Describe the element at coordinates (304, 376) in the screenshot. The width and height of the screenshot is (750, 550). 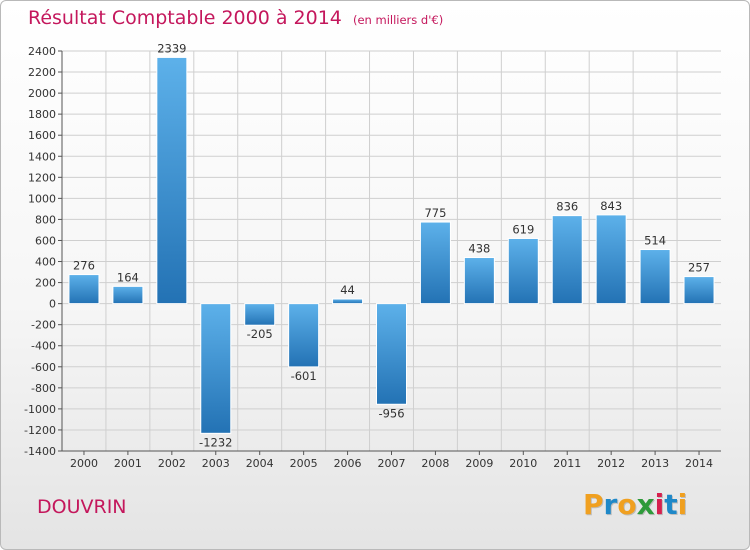
I see `data-label-2005: -601` at that location.